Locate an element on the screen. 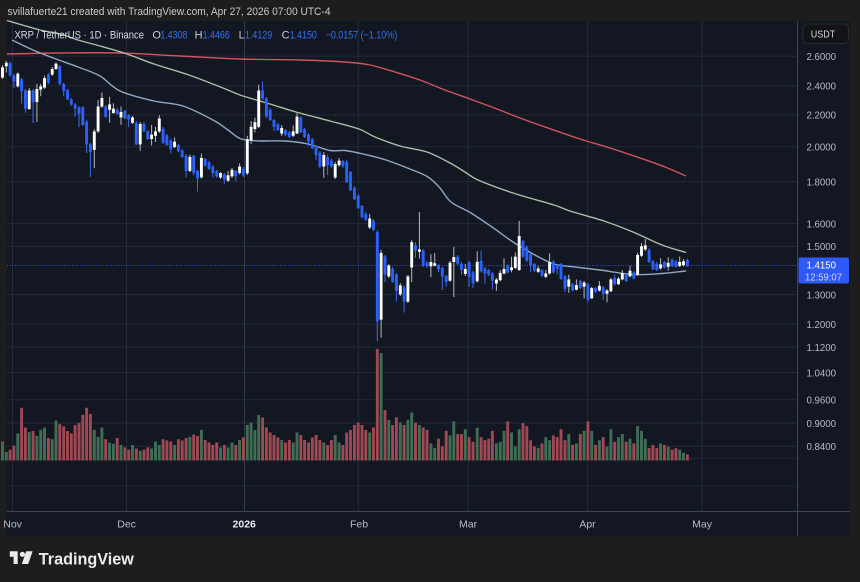  svg-text: Feb is located at coordinates (359, 524).